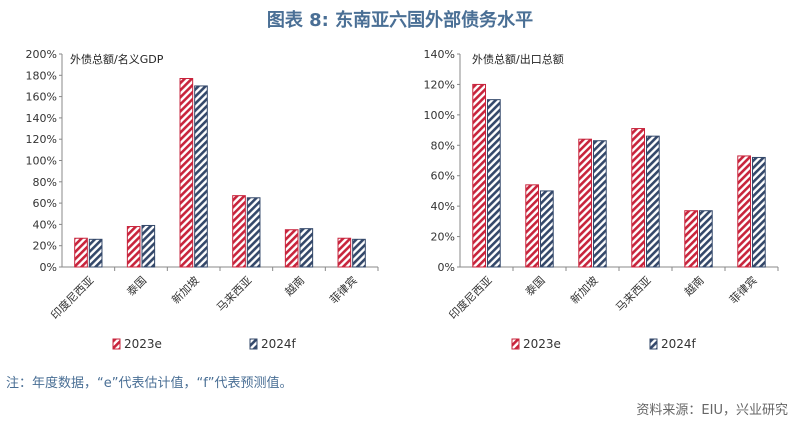 This screenshot has height=428, width=800. Describe the element at coordinates (583, 289) in the screenshot. I see `x-tick-label: 新加坡` at that location.